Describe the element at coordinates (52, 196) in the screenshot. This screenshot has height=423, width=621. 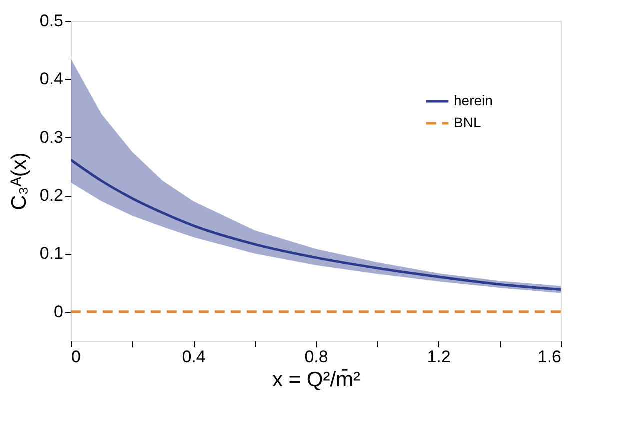
I see `y-tick-label: 0.2` at that location.